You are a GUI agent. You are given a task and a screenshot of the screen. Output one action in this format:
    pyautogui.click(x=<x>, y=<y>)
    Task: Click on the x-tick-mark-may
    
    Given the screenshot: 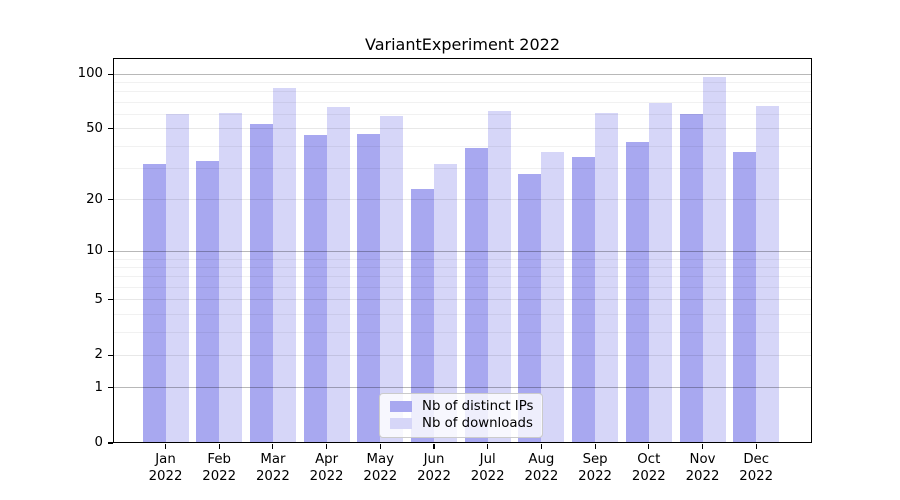 What is the action you would take?
    pyautogui.click(x=380, y=446)
    